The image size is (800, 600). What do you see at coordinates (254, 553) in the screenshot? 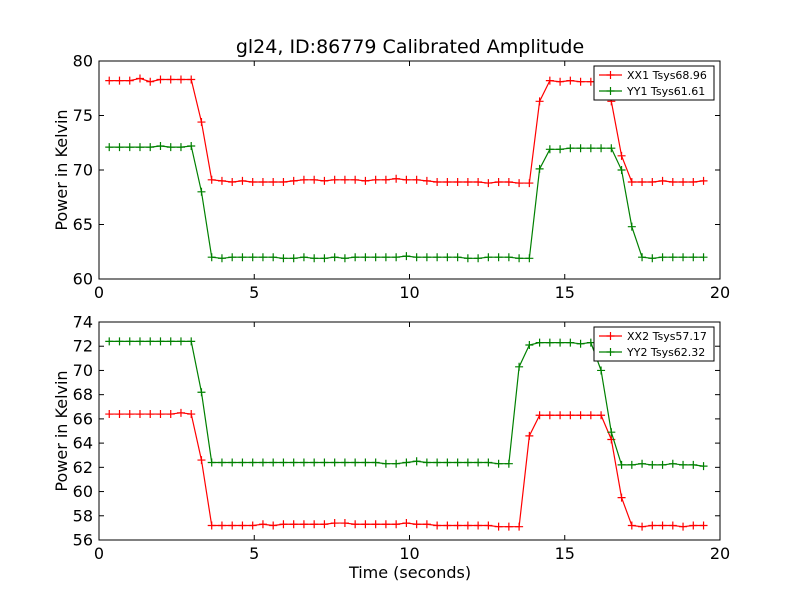
I see `x-tick-label: 5` at bounding box center [254, 553].